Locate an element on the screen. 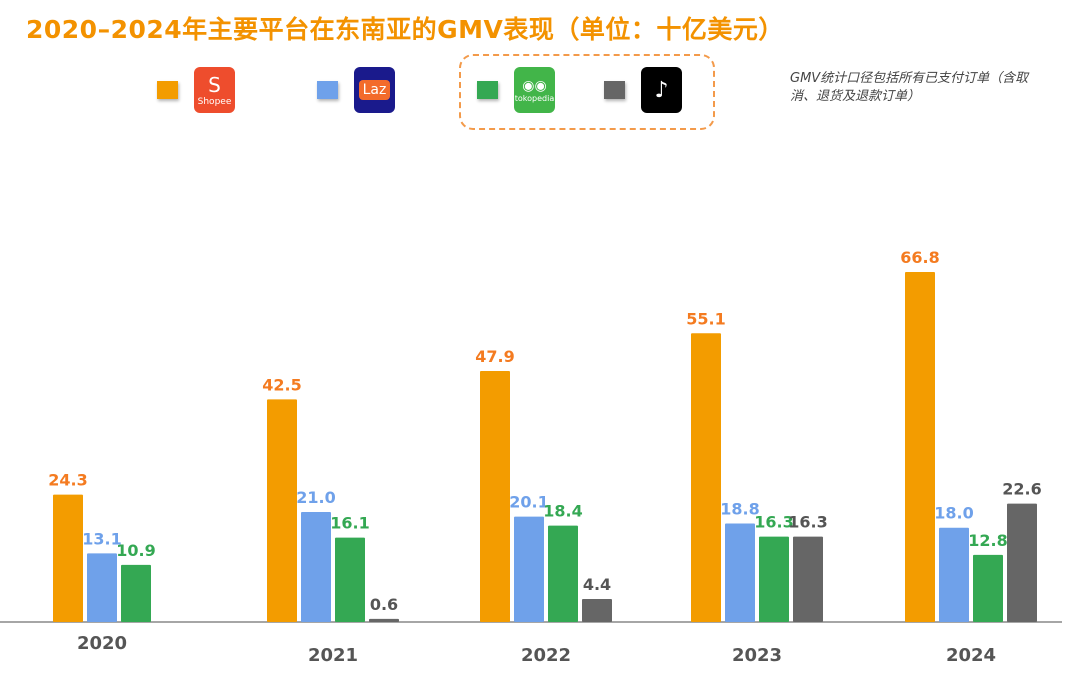  data-label: 22.6 is located at coordinates (1021, 489).